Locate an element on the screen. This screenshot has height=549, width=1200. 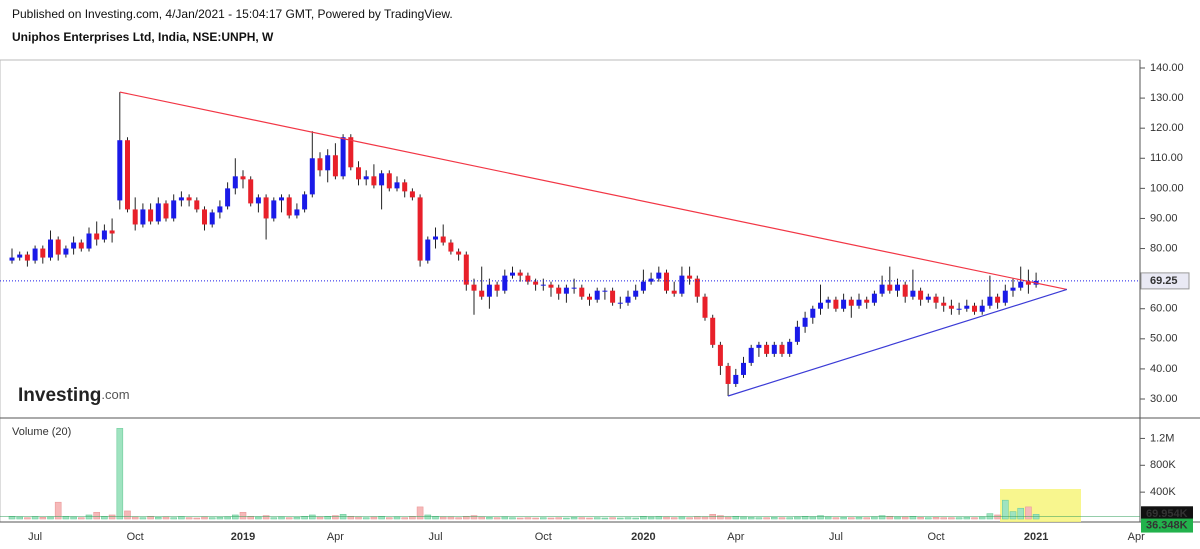
watermark-brand: Investing is located at coordinates (59, 395).